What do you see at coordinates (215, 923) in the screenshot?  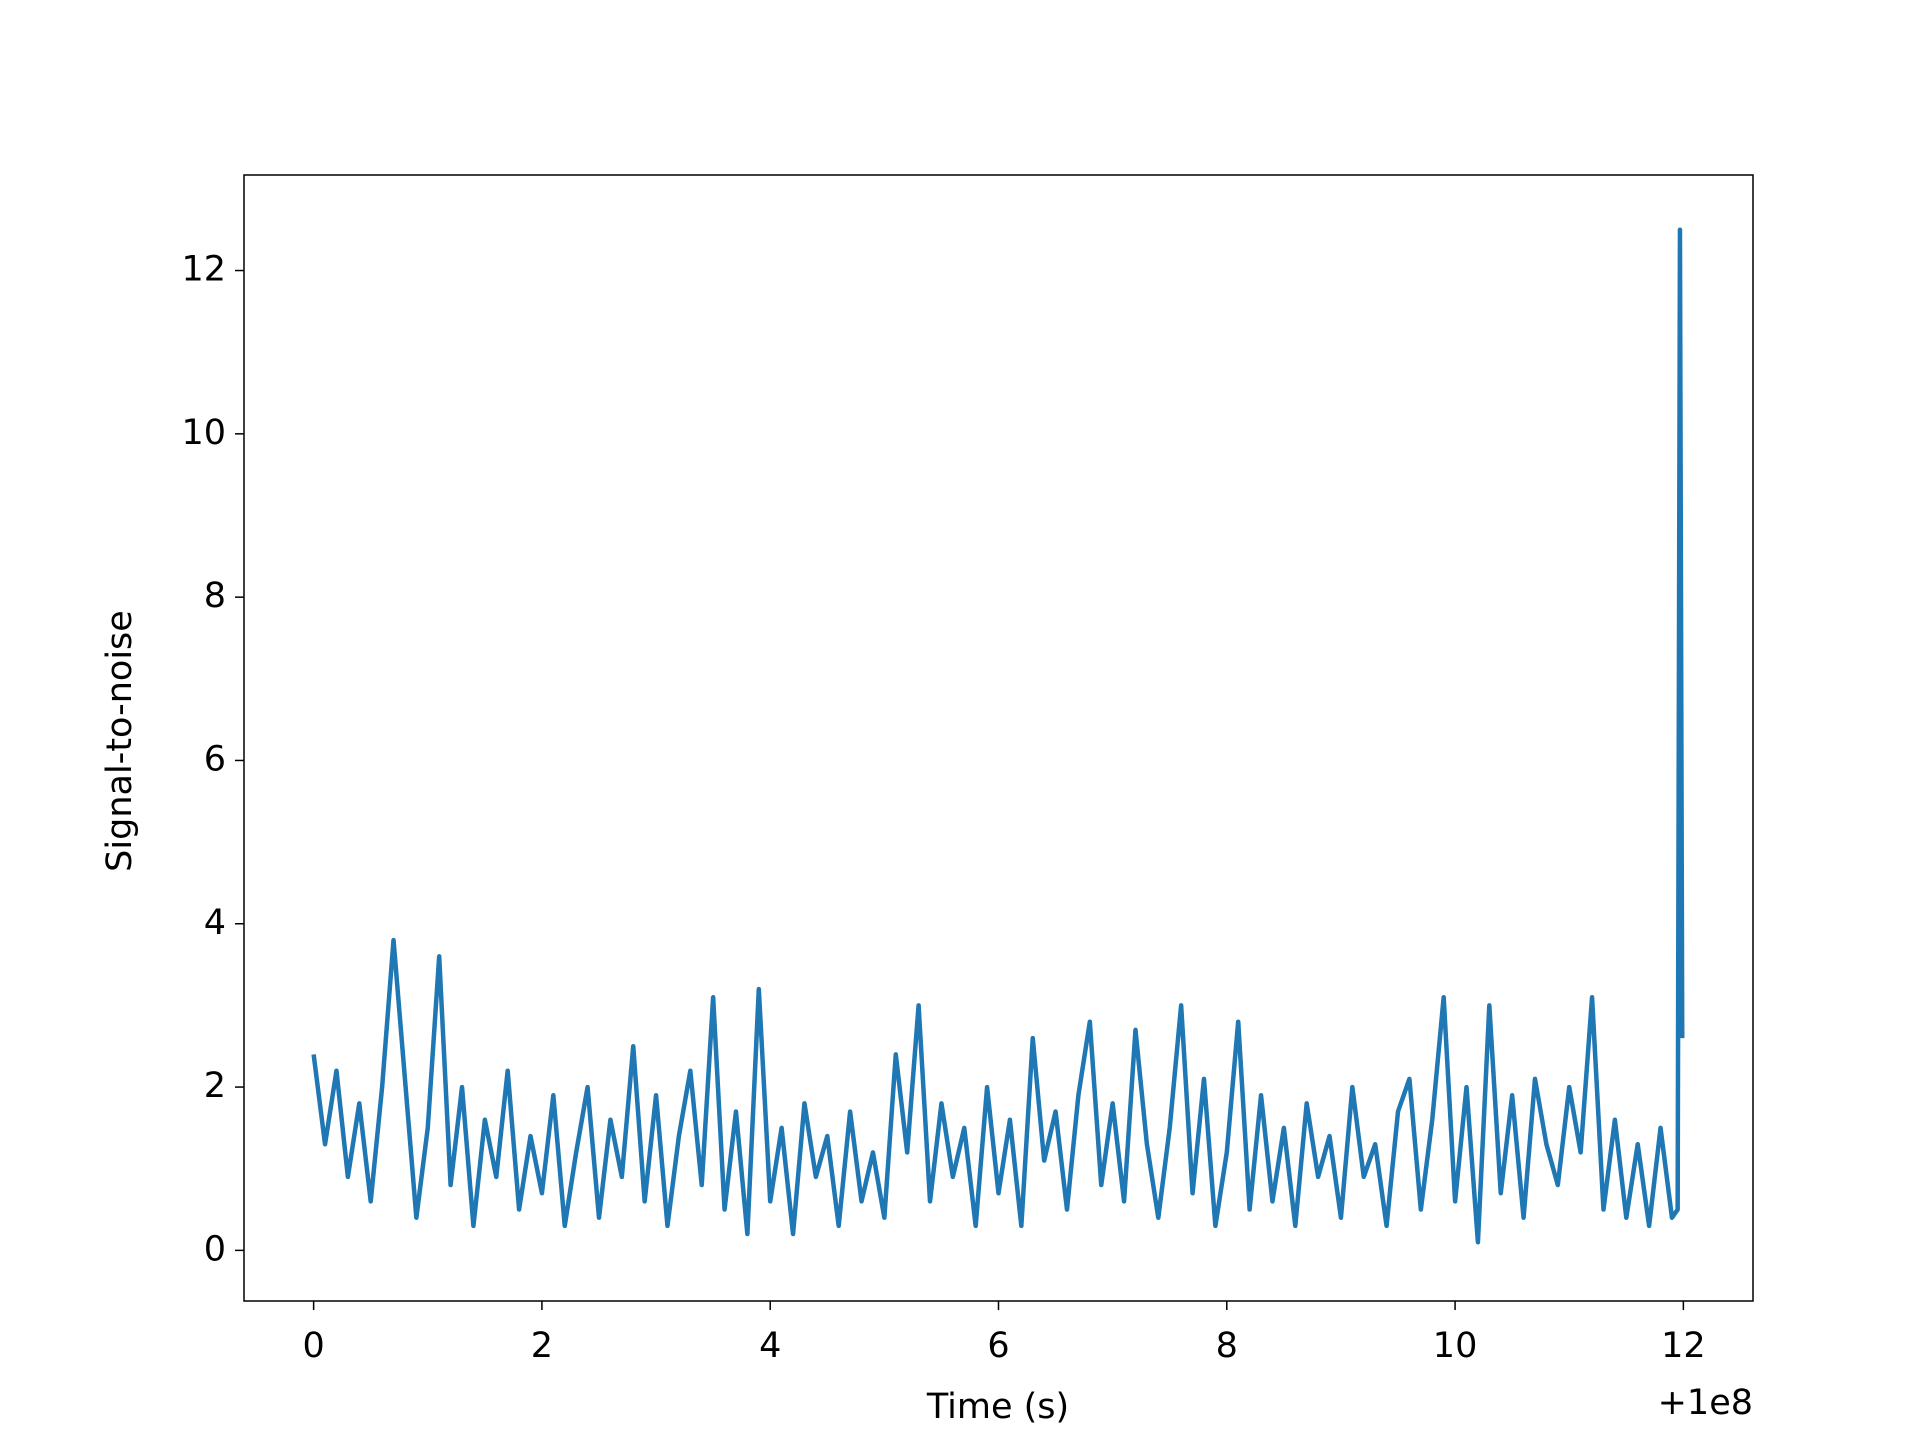 I see `y-tick-label: 4` at bounding box center [215, 923].